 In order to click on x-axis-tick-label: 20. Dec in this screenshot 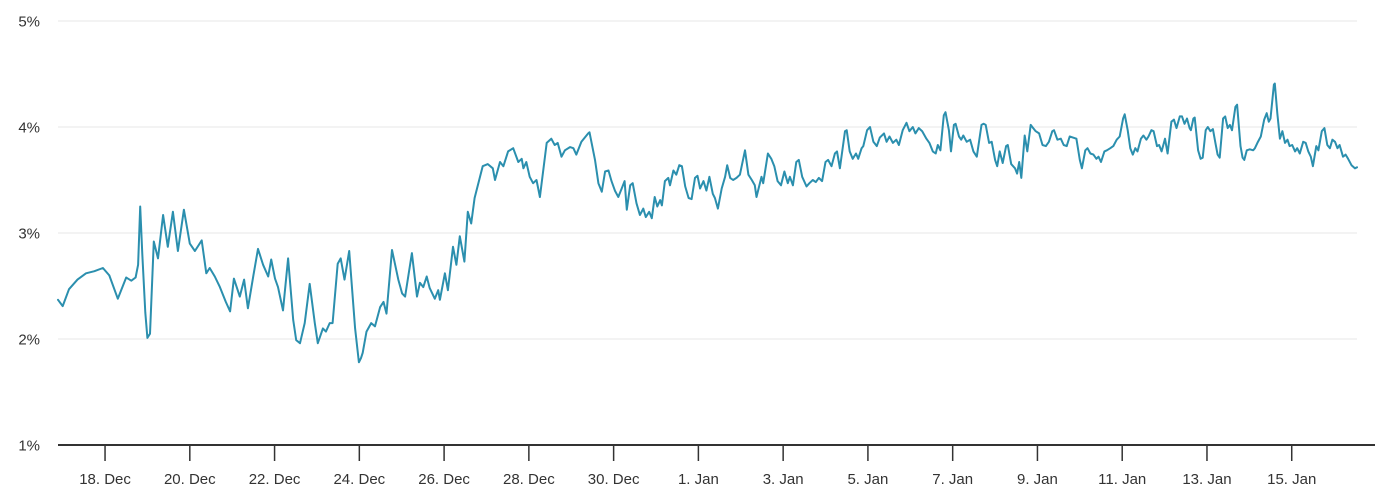, I will do `click(190, 479)`.